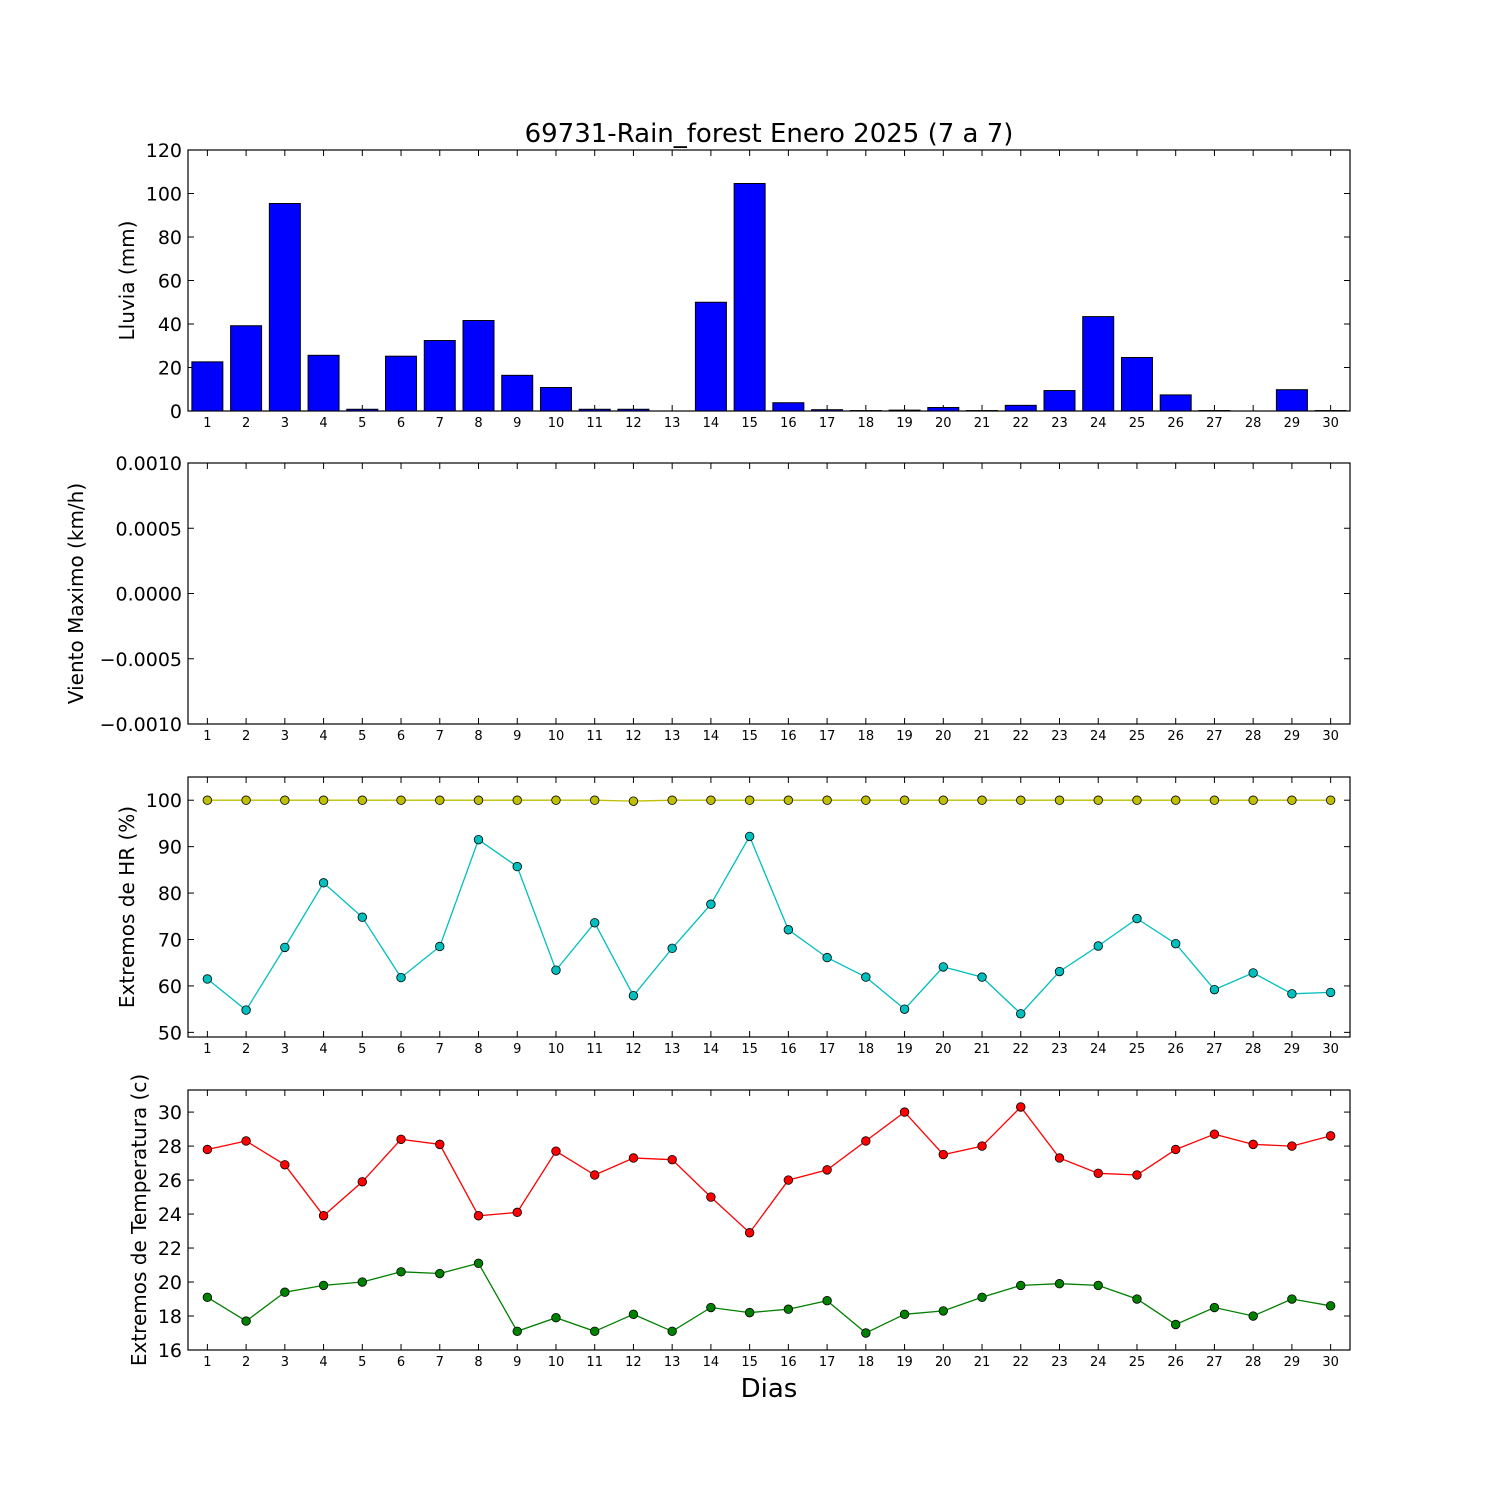 The width and height of the screenshot is (1500, 1500). I want to click on y-tick-label: 120, so click(164, 151).